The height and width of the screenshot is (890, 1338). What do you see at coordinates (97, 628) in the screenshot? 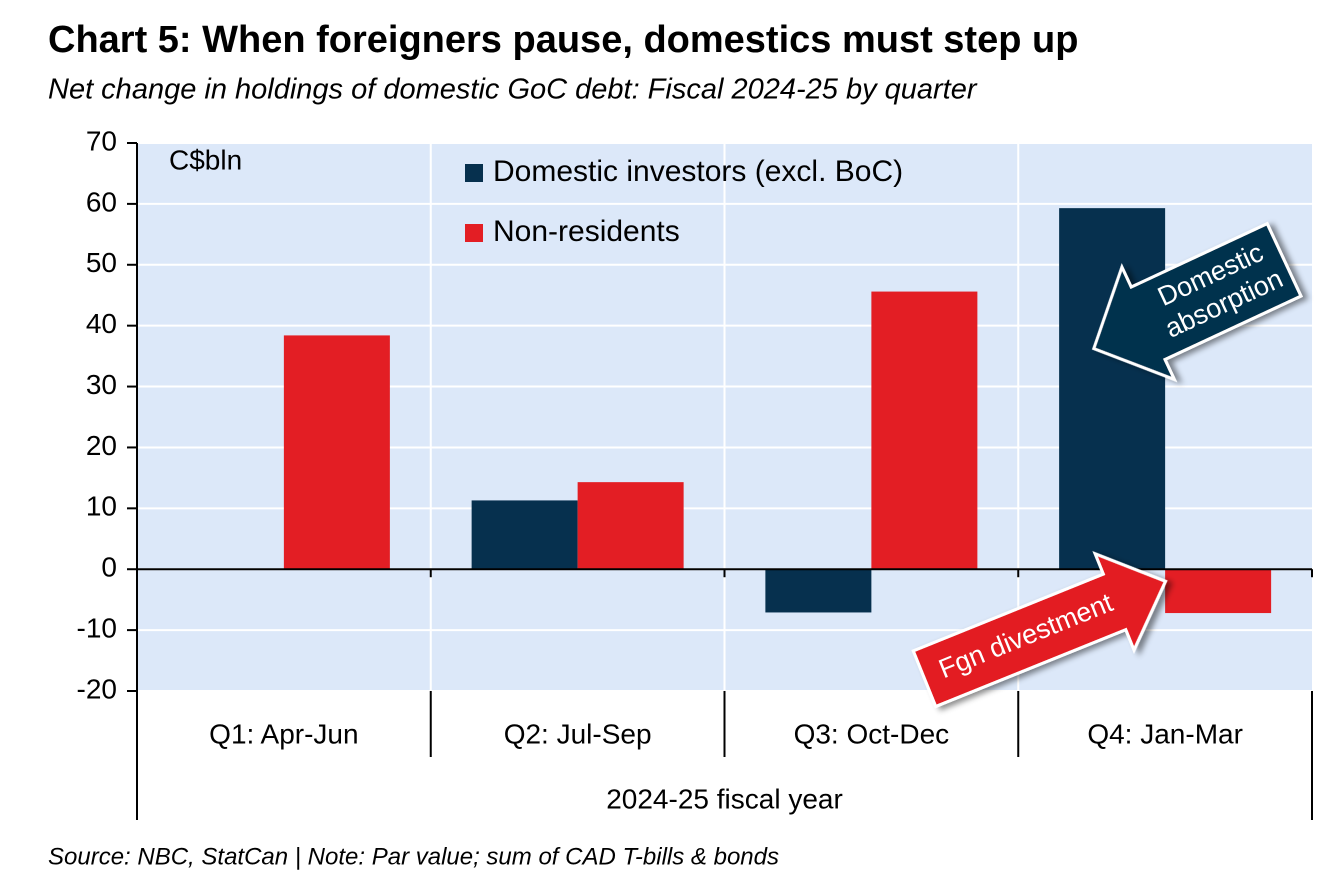
I see `y-tick-label: -10` at bounding box center [97, 628].